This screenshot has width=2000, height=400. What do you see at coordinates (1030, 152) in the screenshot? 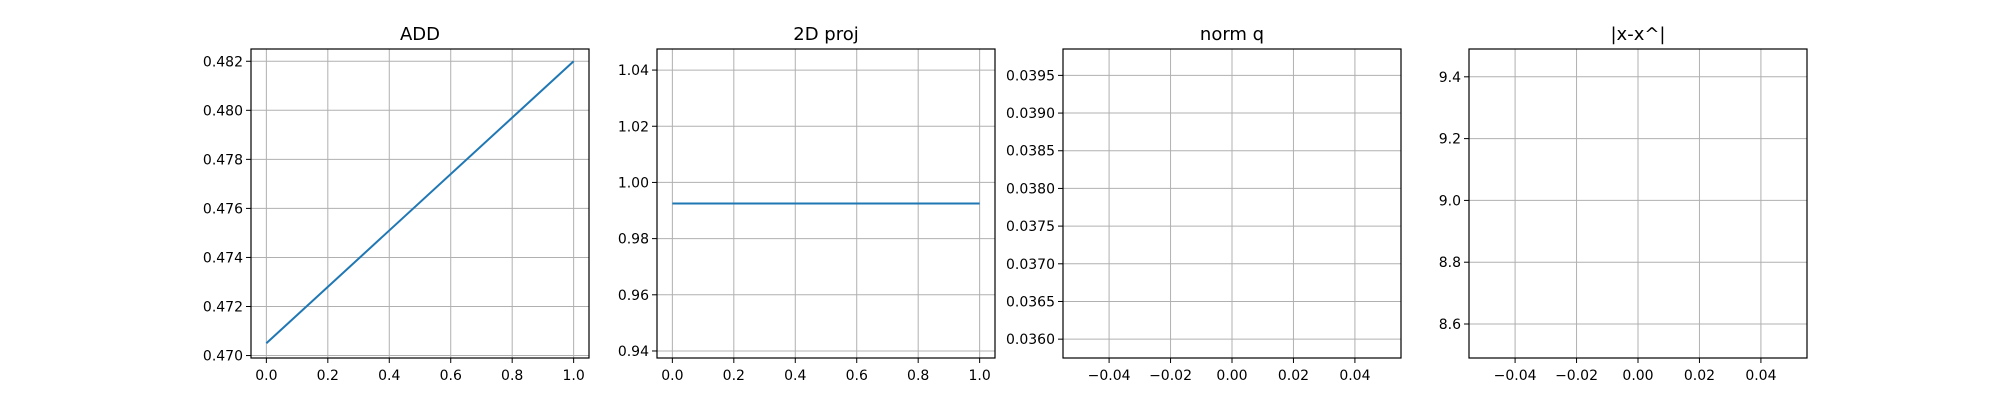
I see `y-tick-label: 0.0385` at bounding box center [1030, 152].